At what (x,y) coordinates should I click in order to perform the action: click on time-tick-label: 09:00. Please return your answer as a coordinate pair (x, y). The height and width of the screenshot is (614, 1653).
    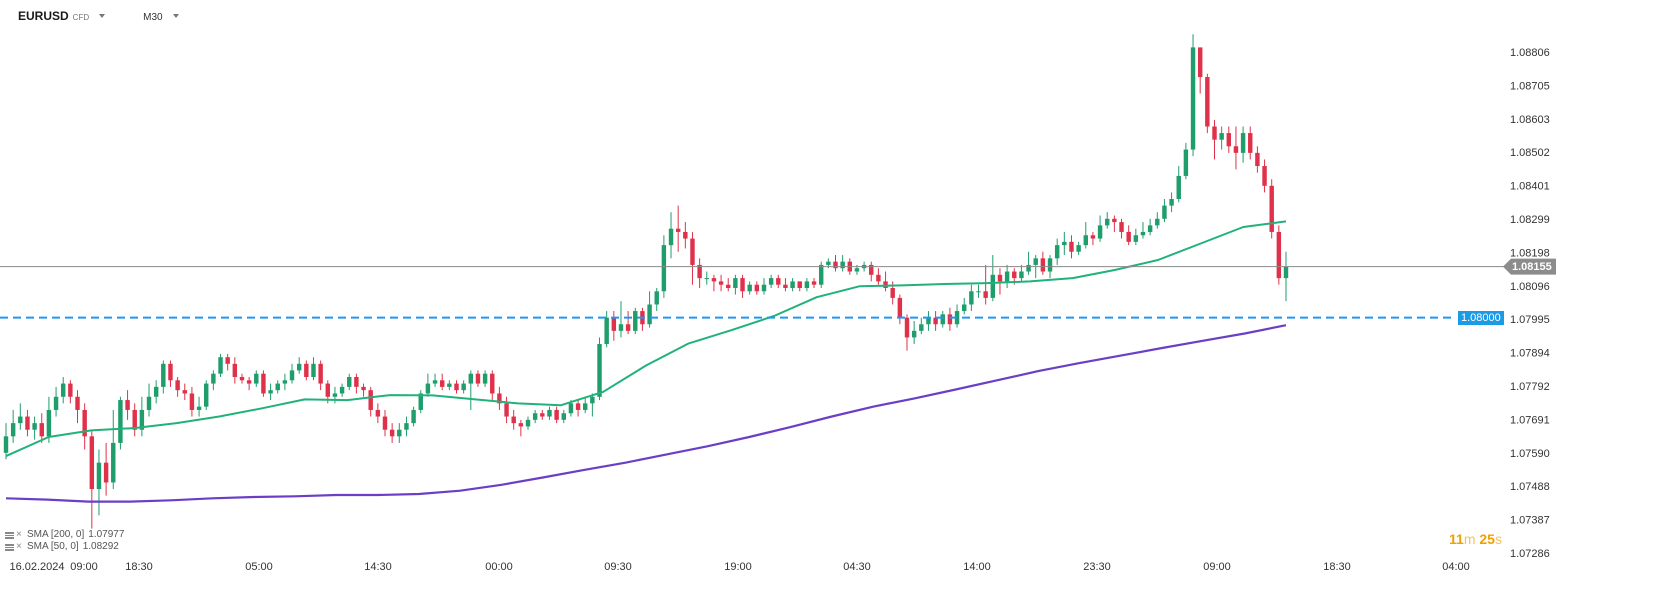
    Looking at the image, I should click on (1217, 567).